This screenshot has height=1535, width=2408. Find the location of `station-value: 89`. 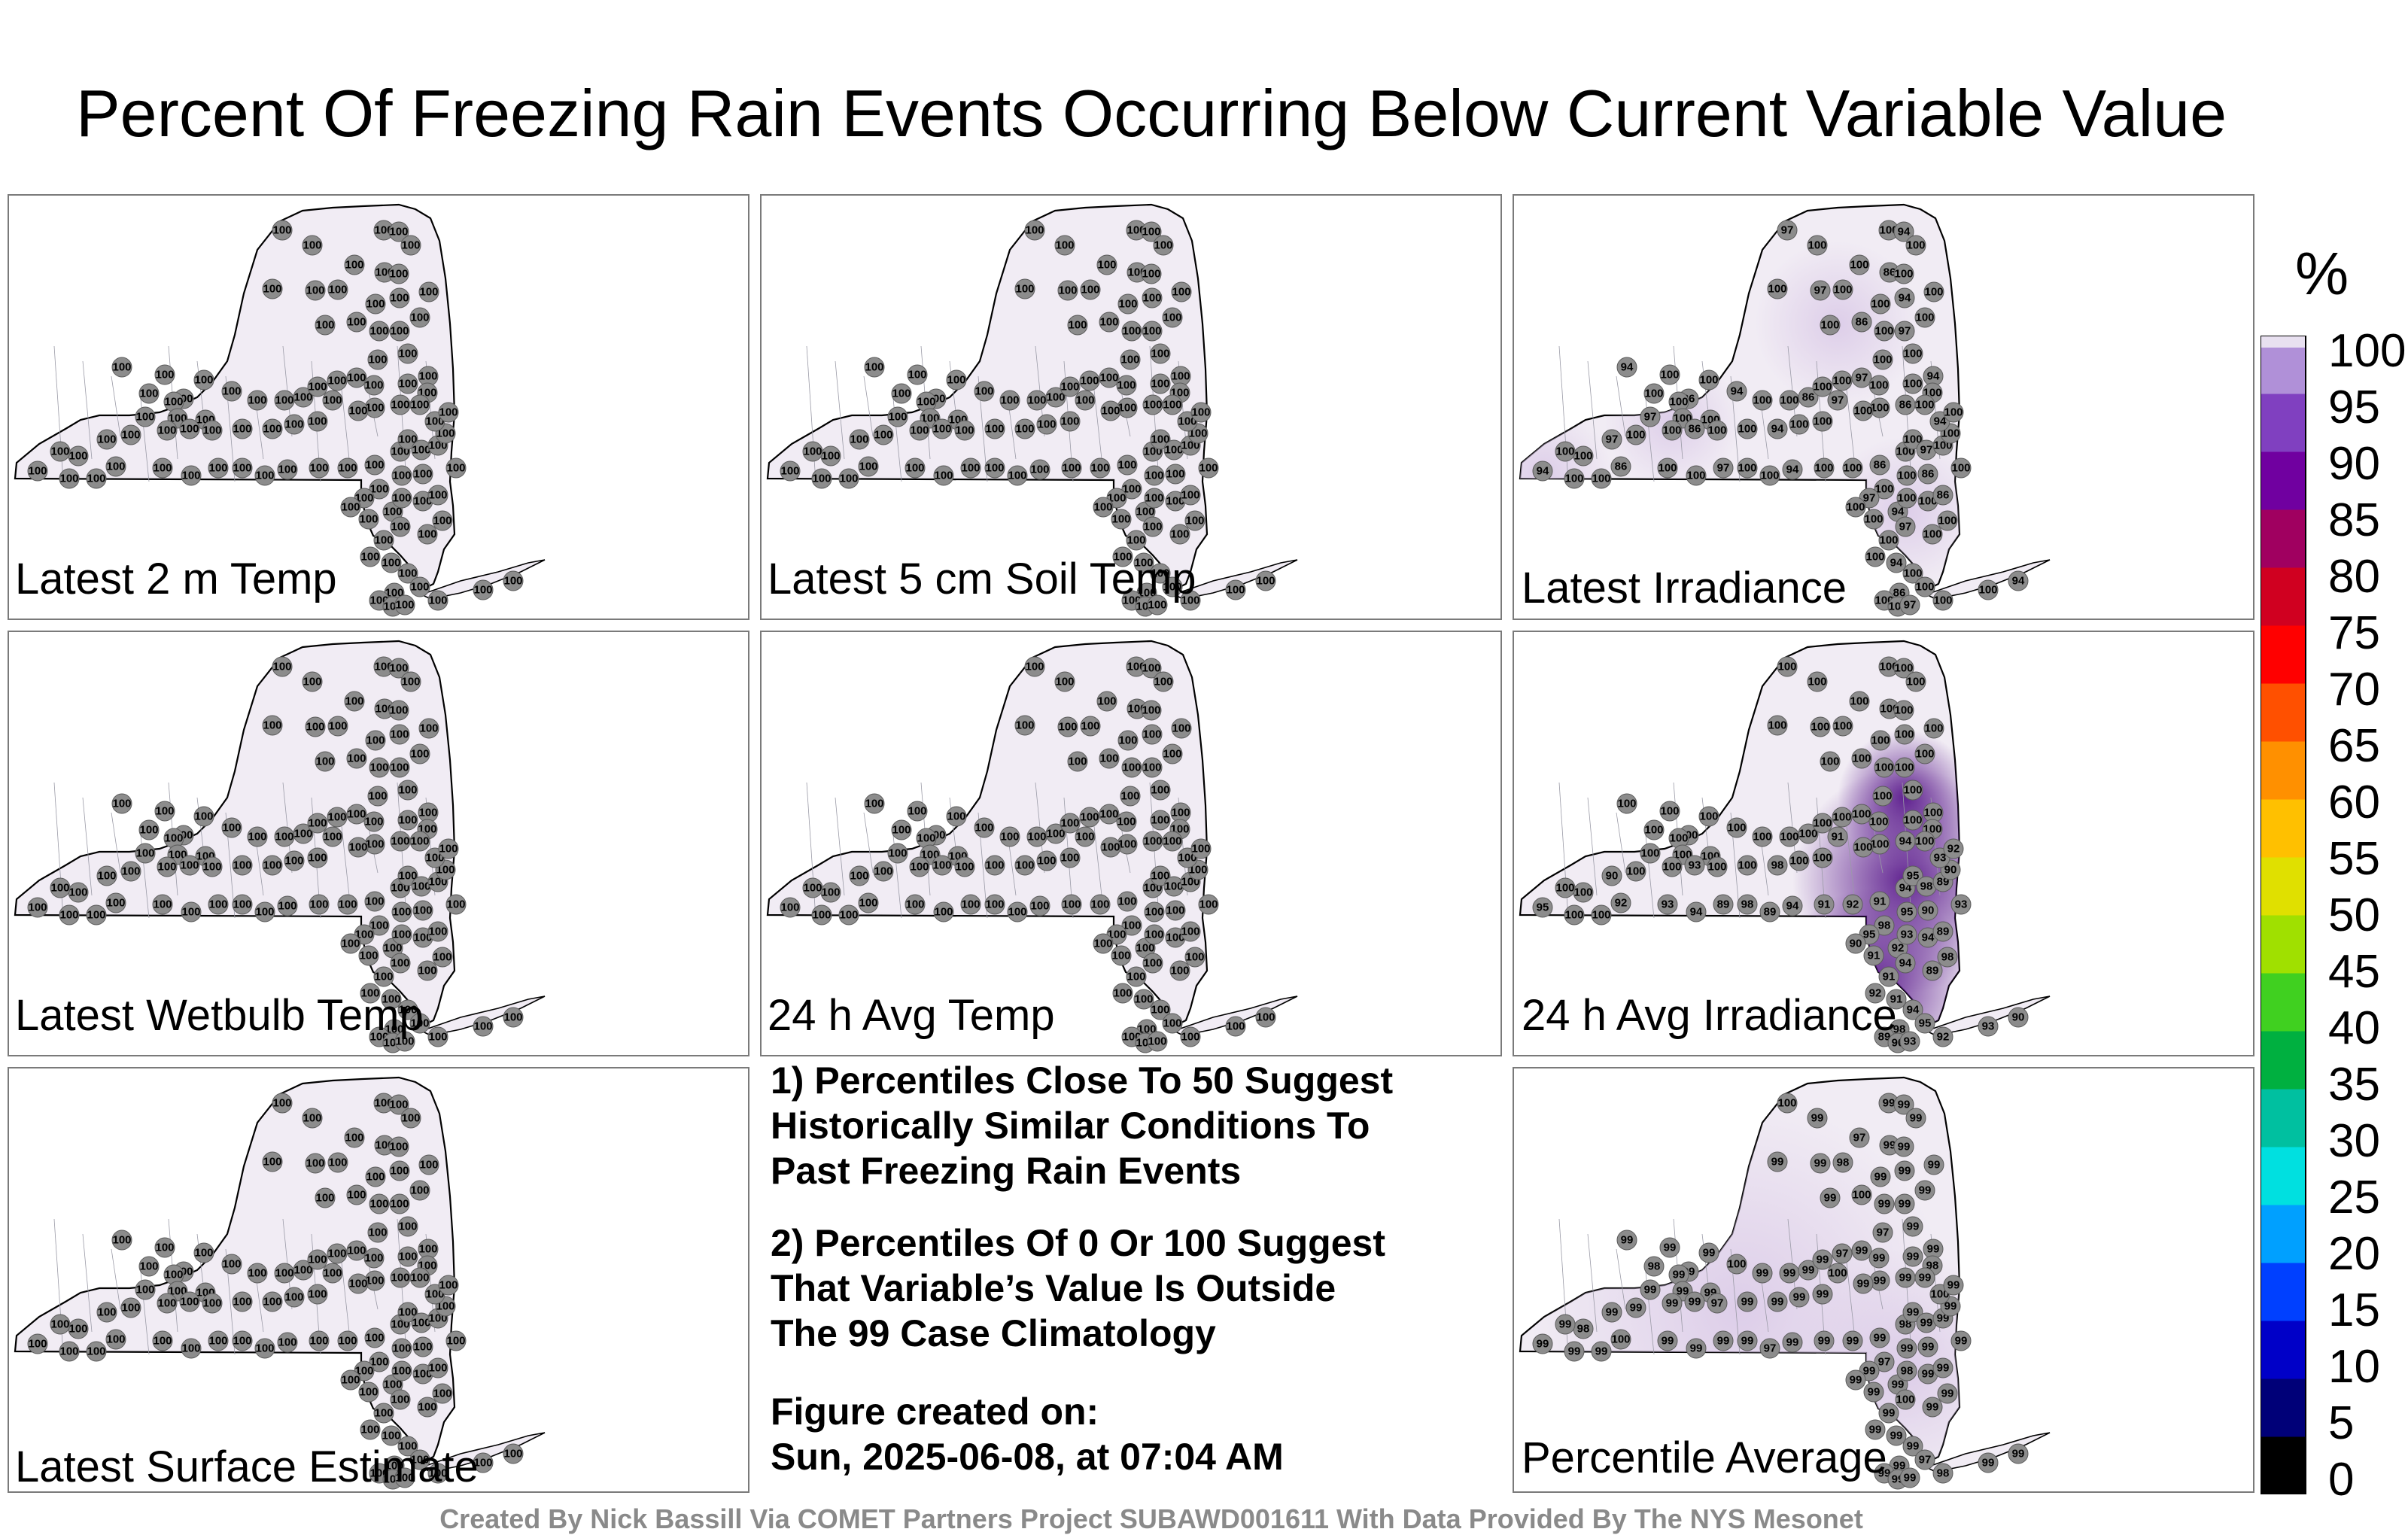

station-value: 89 is located at coordinates (1723, 904).